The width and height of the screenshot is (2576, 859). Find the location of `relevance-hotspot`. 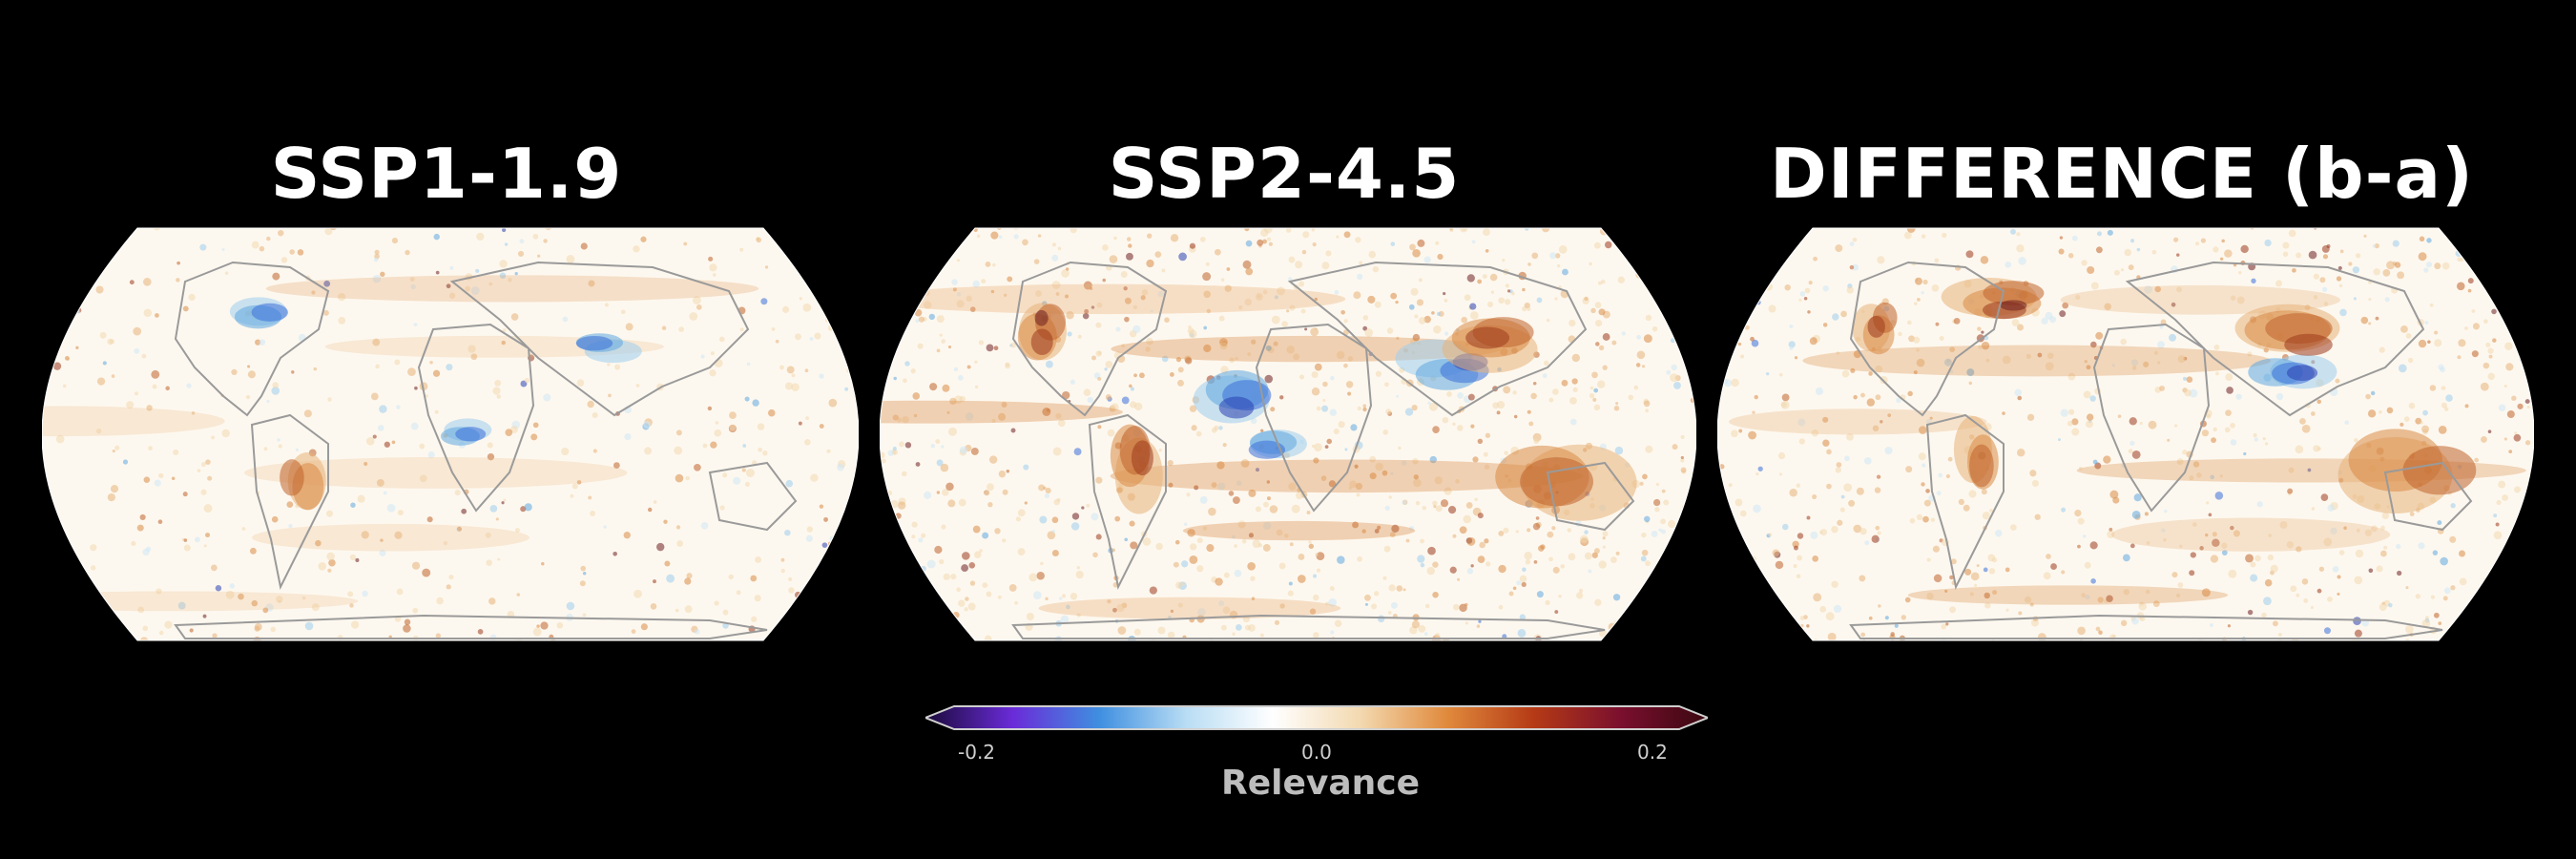

relevance-hotspot is located at coordinates (1041, 317).